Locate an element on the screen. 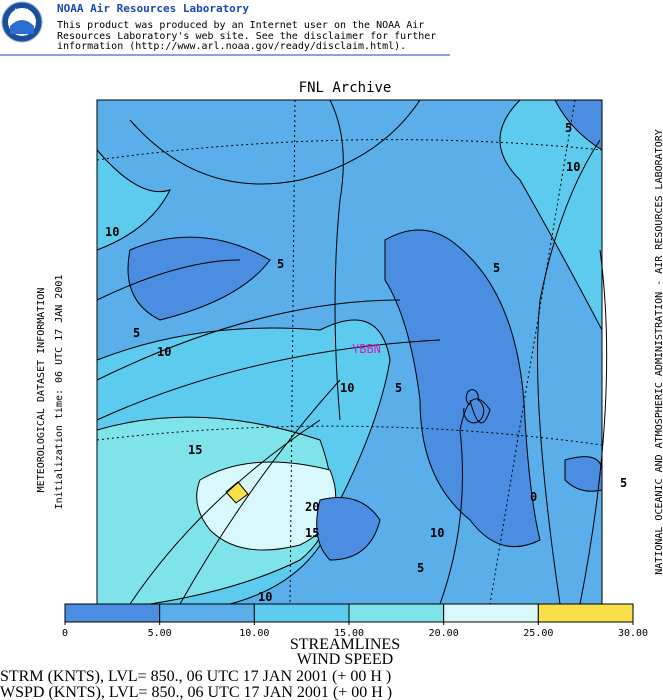 Image resolution: width=663 pixels, height=700 pixels. footer-line: WIND SPEED is located at coordinates (345, 659).